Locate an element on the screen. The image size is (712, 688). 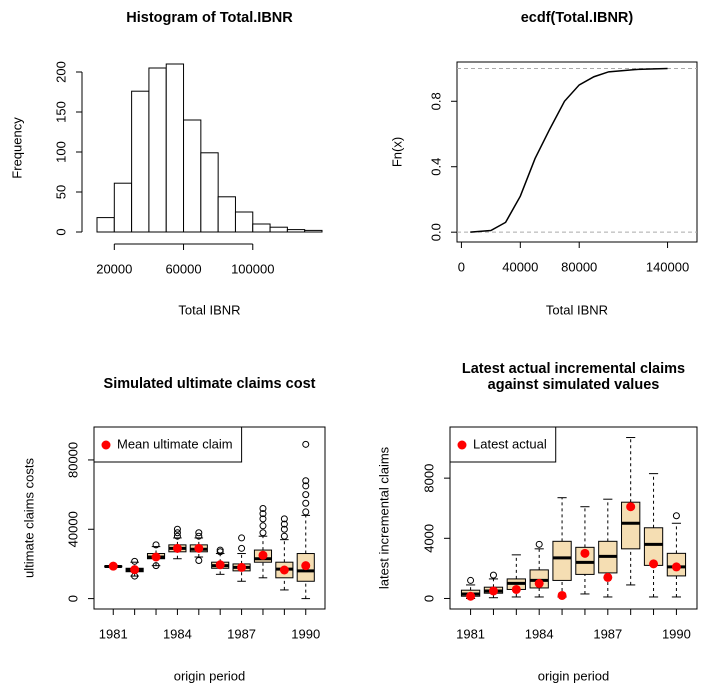
legend-label: Latest actual is located at coordinates (510, 443).